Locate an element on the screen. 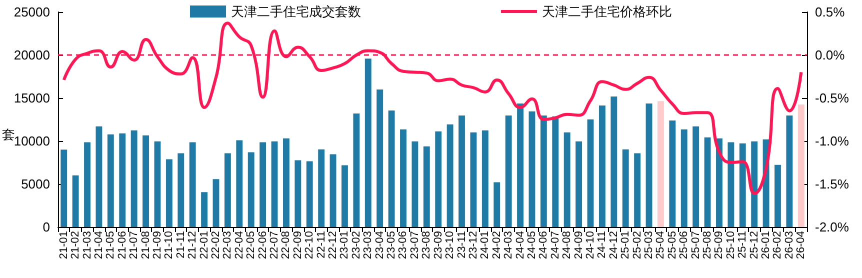  y-tick-label: 15000 is located at coordinates (32, 98).